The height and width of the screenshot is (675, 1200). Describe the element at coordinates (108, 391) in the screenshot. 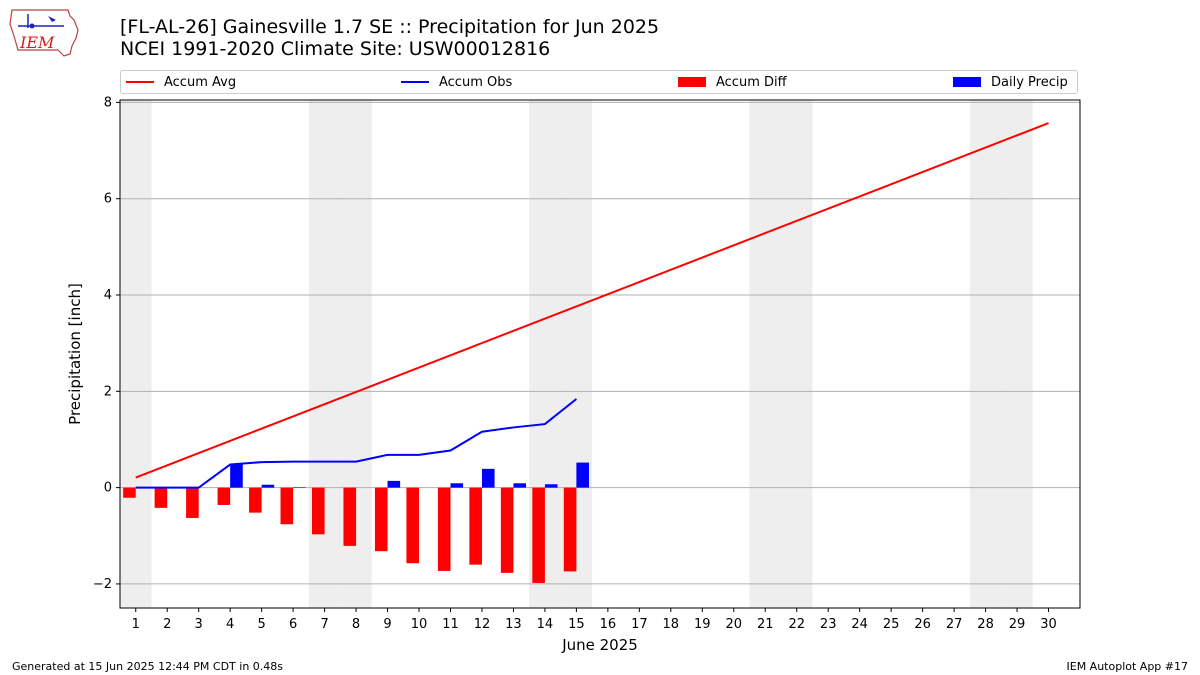

I see `y-tick-label-2: 2` at that location.